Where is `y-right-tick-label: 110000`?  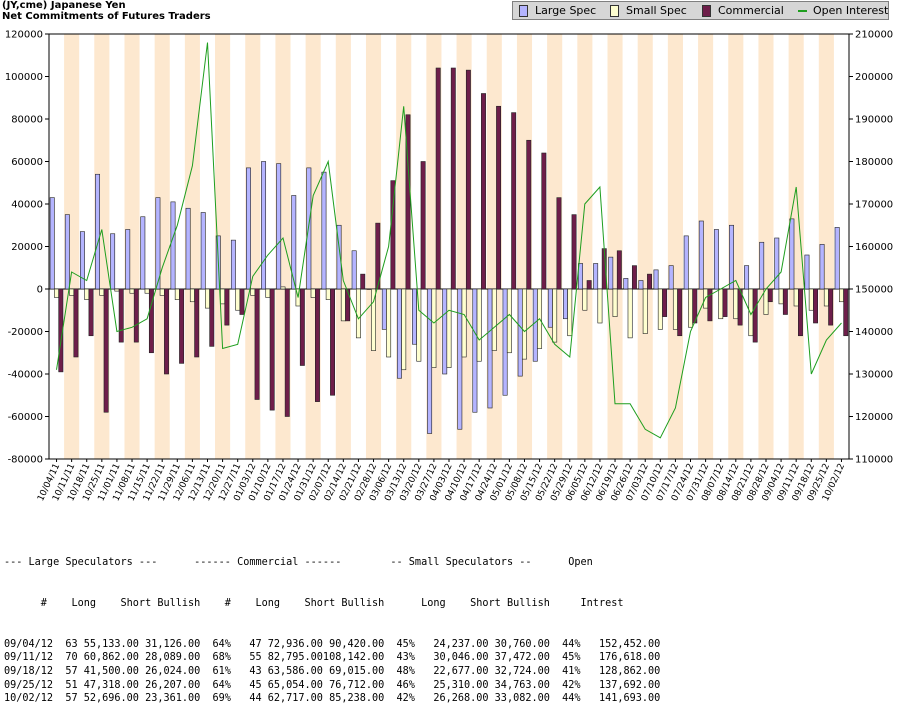 y-right-tick-label: 110000 is located at coordinates (874, 460).